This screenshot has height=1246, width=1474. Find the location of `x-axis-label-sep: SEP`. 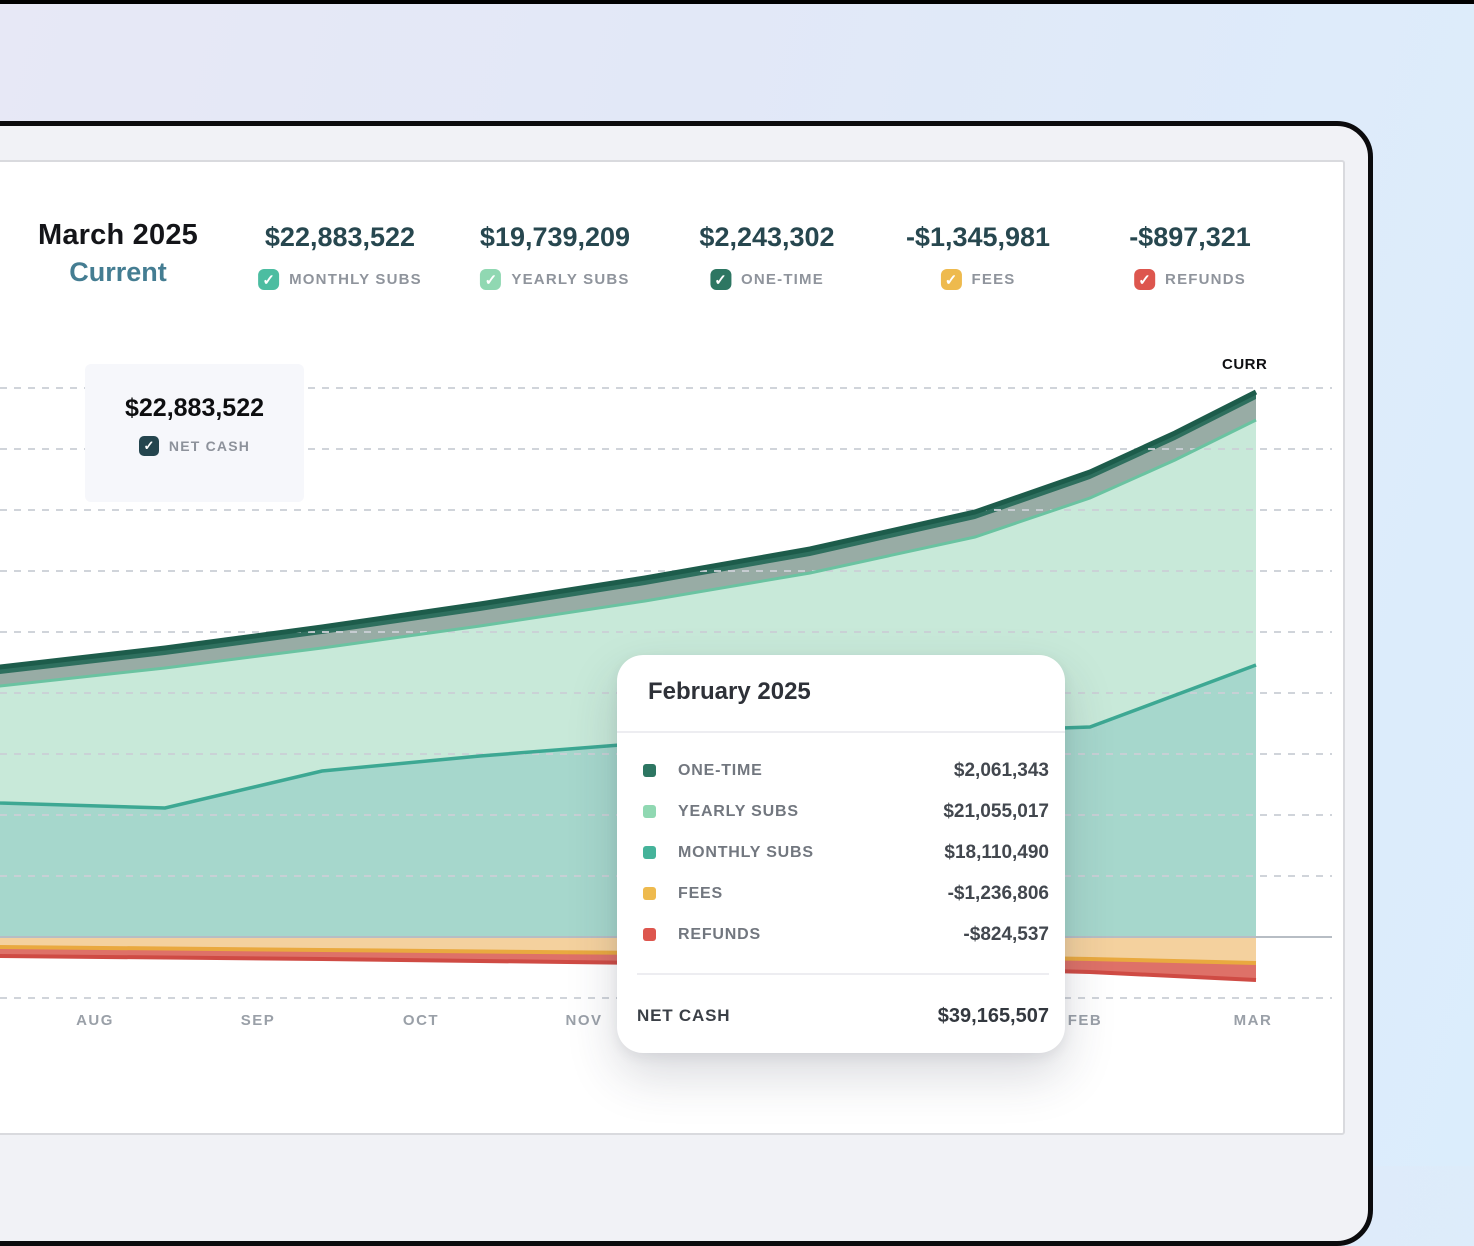

x-axis-label-sep: SEP is located at coordinates (258, 1020).